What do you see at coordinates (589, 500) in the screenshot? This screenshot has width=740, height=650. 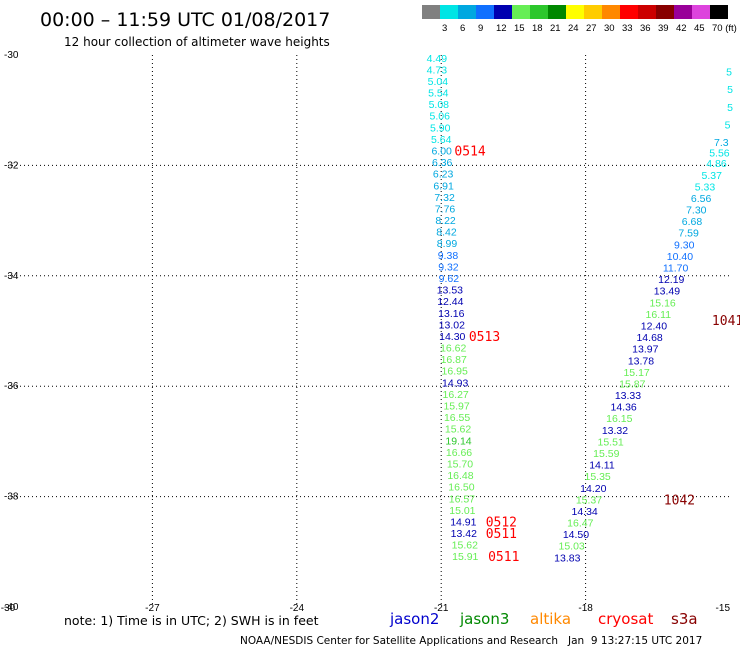 I see `wave-height-value: 15.37` at bounding box center [589, 500].